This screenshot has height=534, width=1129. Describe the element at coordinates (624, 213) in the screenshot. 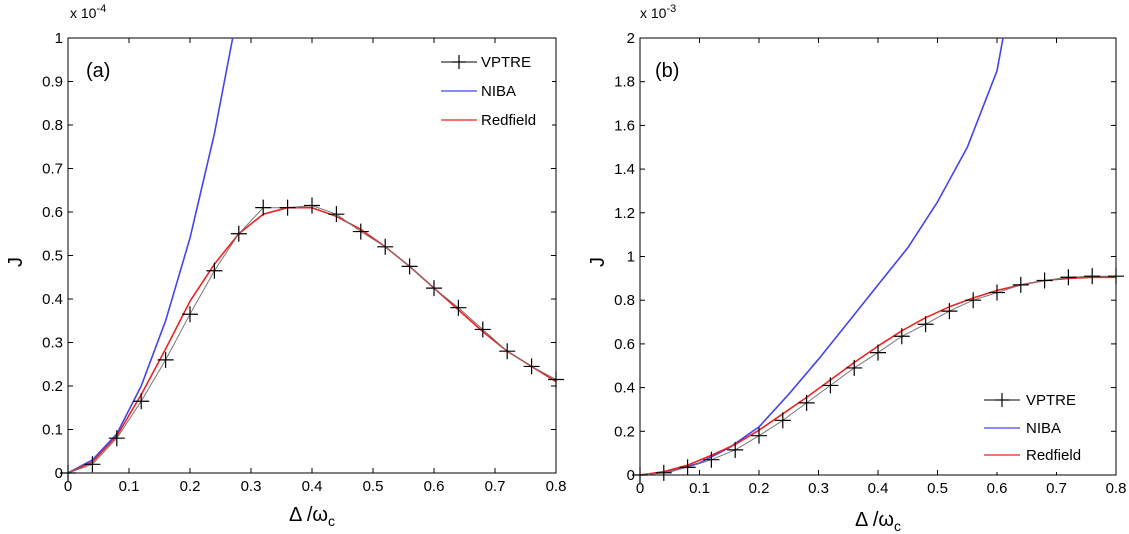

I see `y-tick-label: 1.2` at that location.